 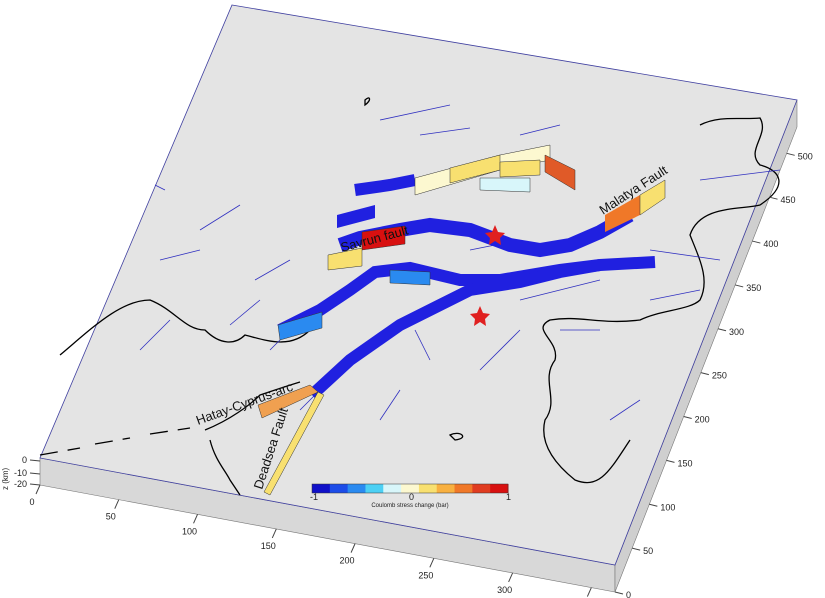 I want to click on z-axis: 0 -10 -20 z (km), so click(x=21, y=472).